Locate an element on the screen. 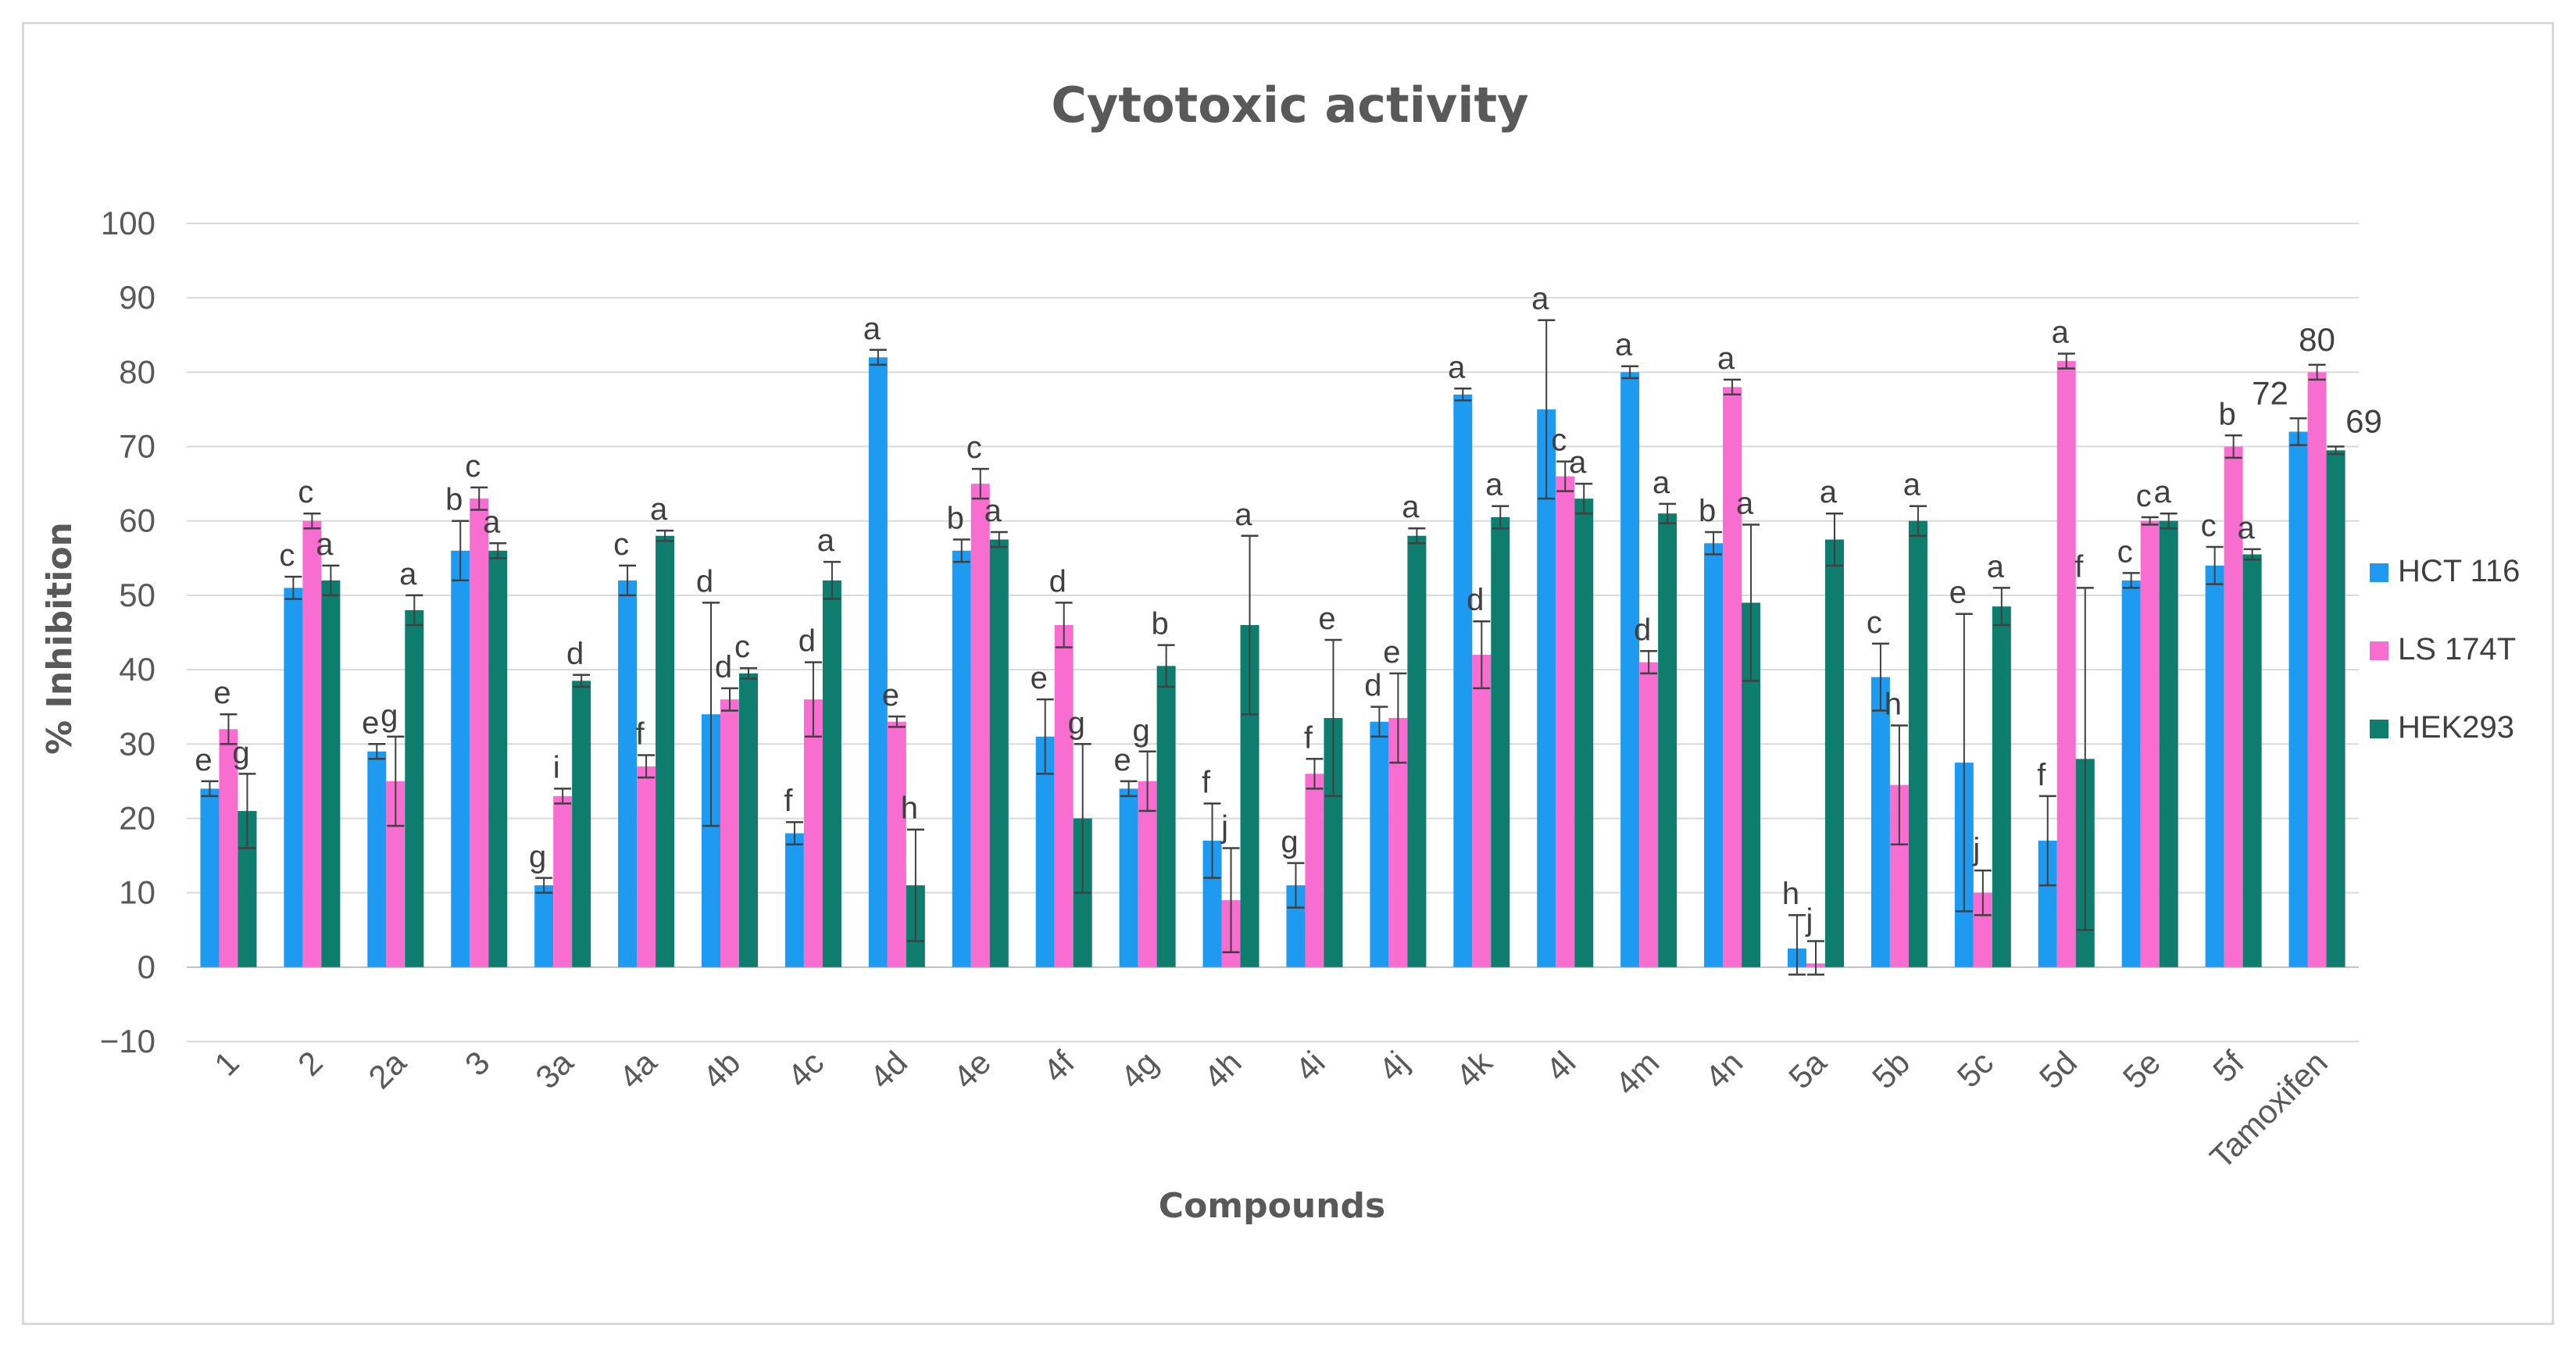 The width and height of the screenshot is (2576, 1347). significance-letter: f is located at coordinates (2042, 775).